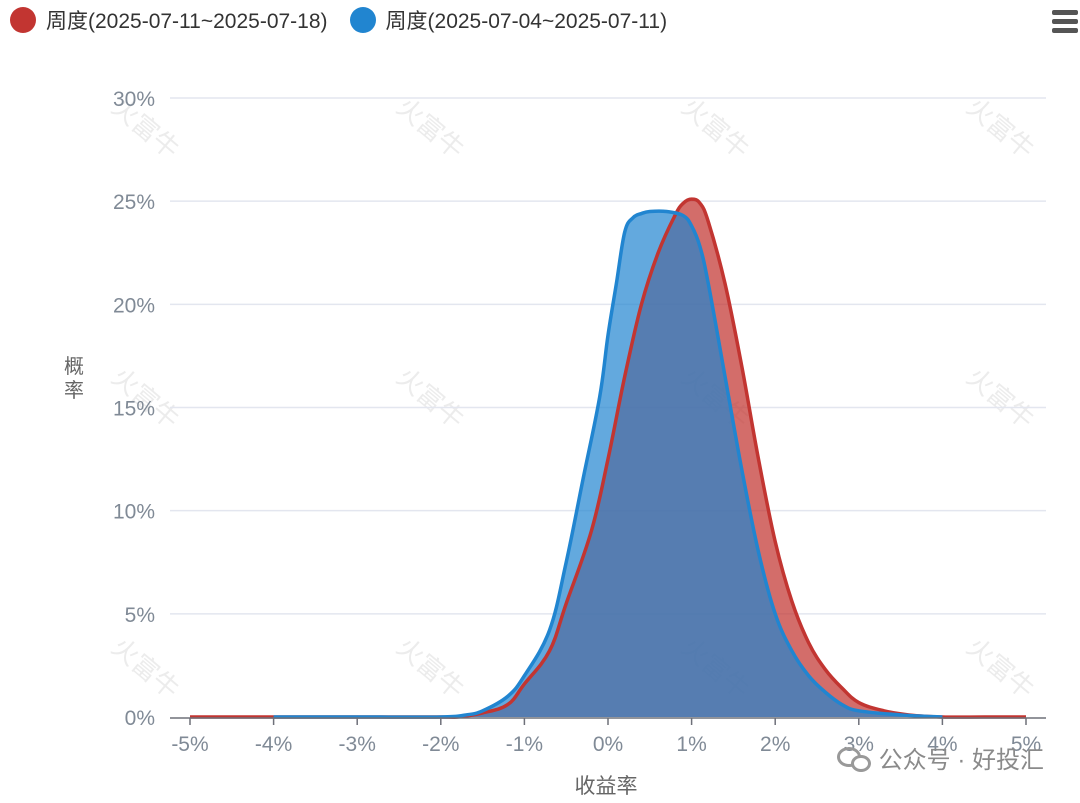 This screenshot has height=803, width=1080. I want to click on x-tick-label: -1%, so click(524, 744).